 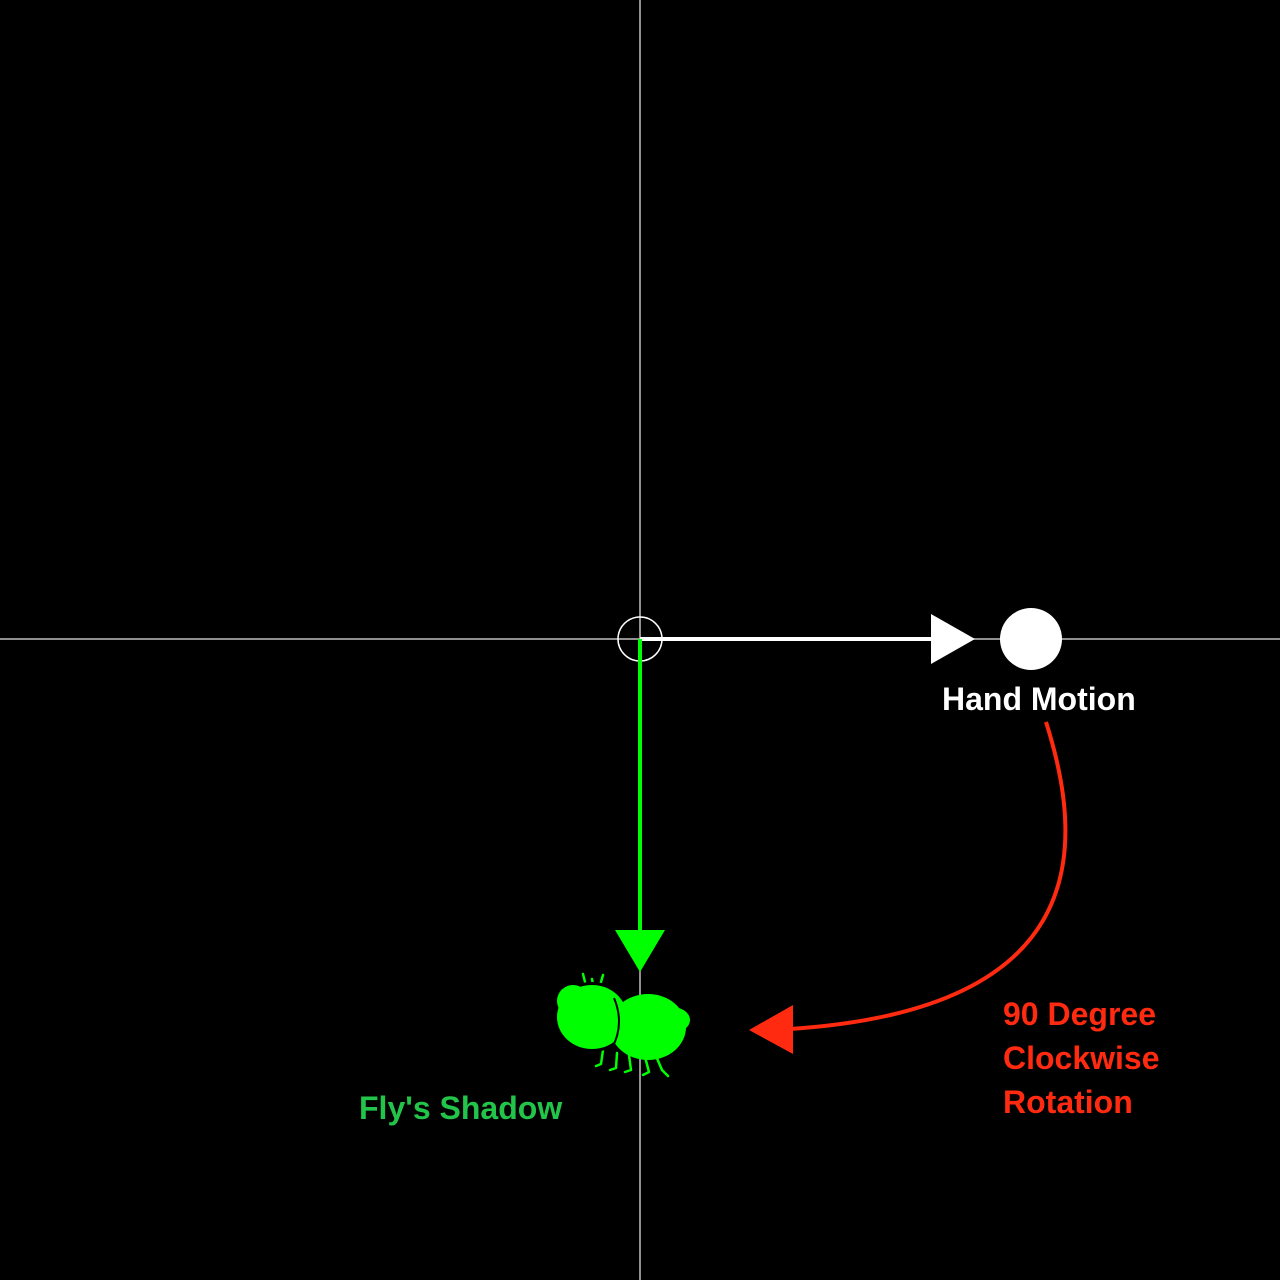 What do you see at coordinates (953, 639) in the screenshot?
I see `hand-motion-arrow-head` at bounding box center [953, 639].